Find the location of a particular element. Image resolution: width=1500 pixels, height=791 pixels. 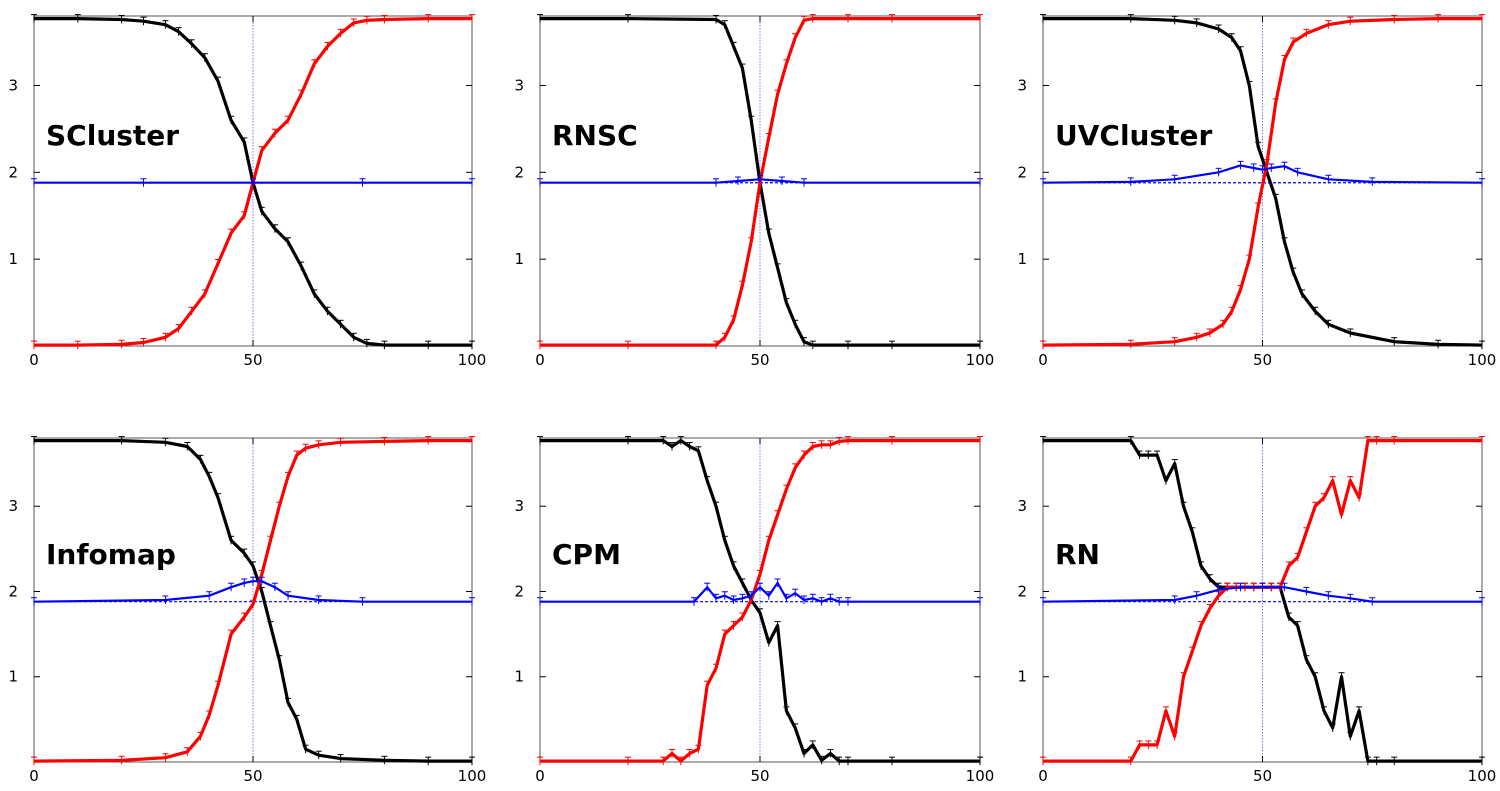

panel-3: 0 50 100 1 2 3 Infomap is located at coordinates (247, 610).